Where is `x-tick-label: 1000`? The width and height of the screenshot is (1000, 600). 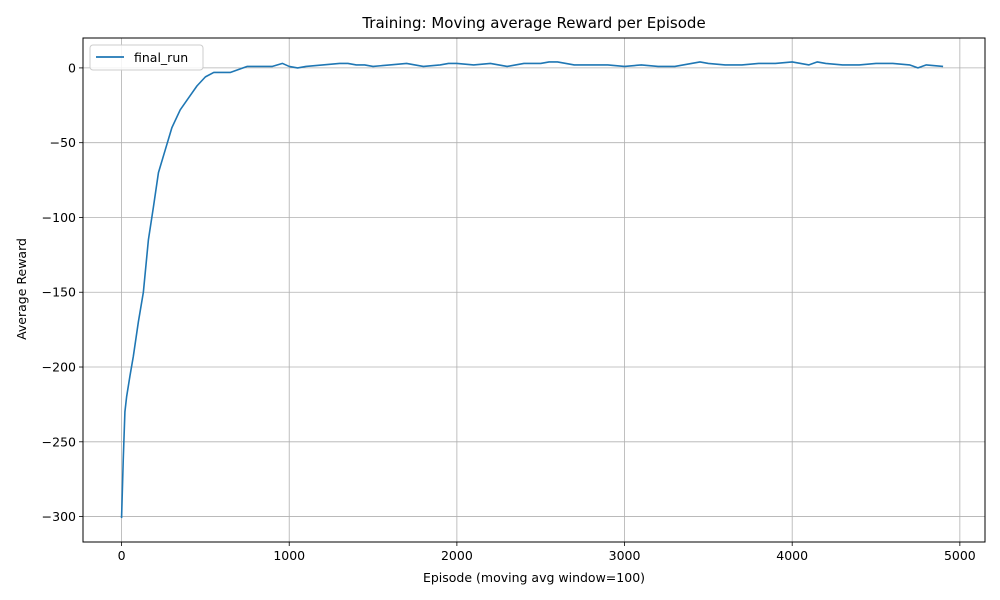 x-tick-label: 1000 is located at coordinates (289, 555).